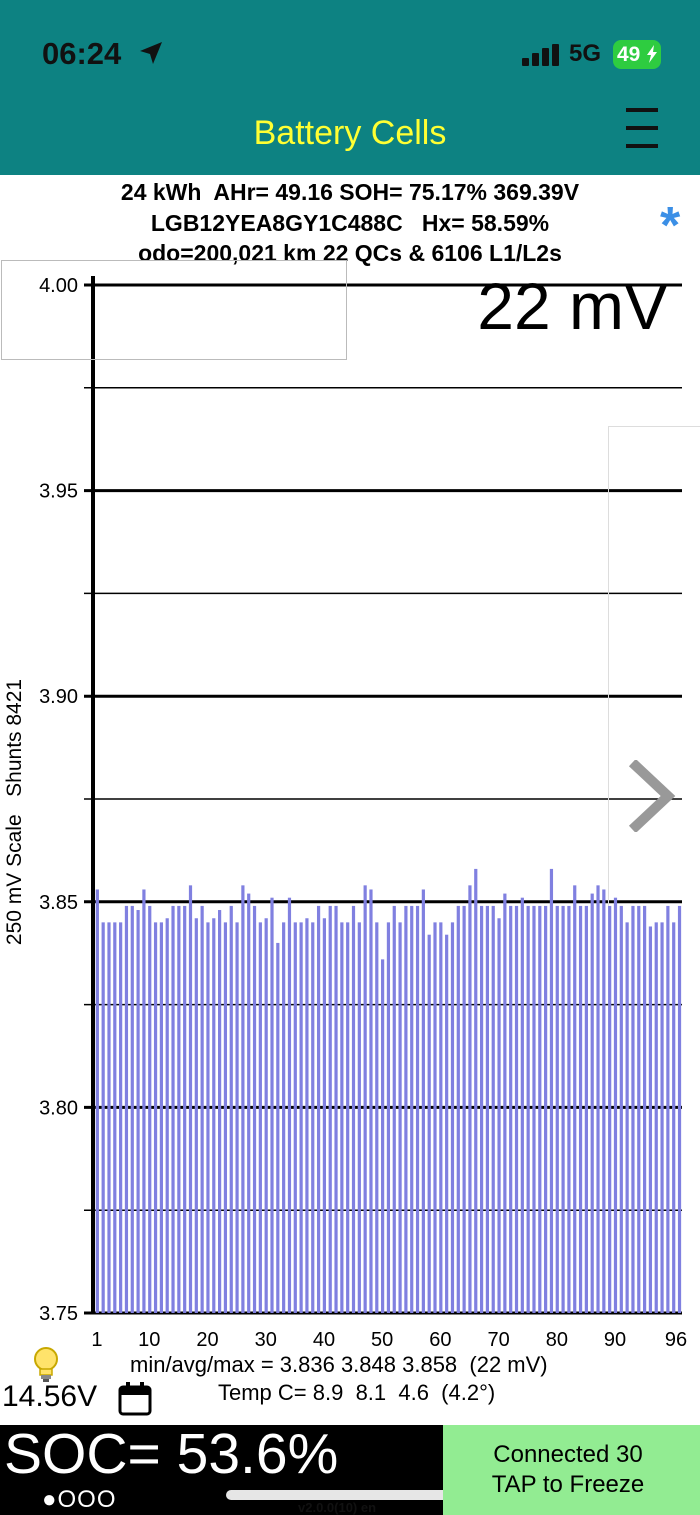  I want to click on page-title: Battery Cells, so click(350, 133).